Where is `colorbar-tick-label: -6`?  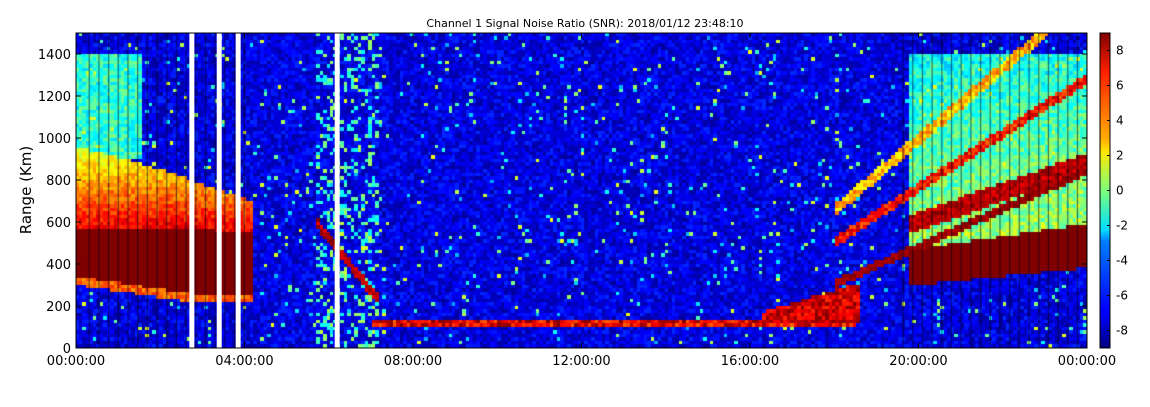
colorbar-tick-label: -6 is located at coordinates (1122, 296).